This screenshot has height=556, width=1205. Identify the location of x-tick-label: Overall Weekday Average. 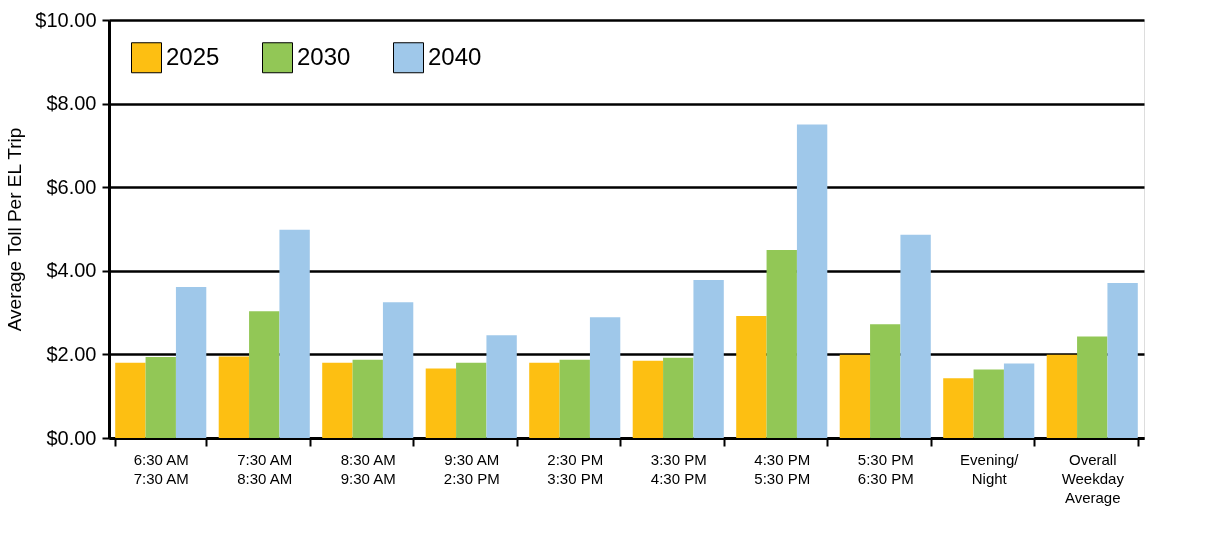
(1093, 478).